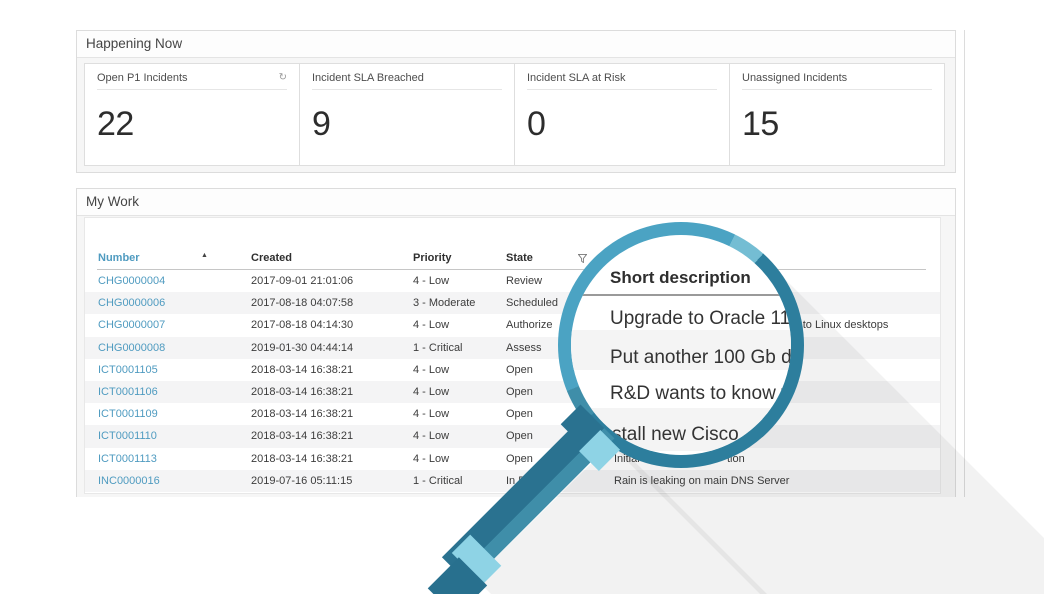 The height and width of the screenshot is (594, 1044). What do you see at coordinates (524, 281) in the screenshot?
I see `state-cell: Review` at bounding box center [524, 281].